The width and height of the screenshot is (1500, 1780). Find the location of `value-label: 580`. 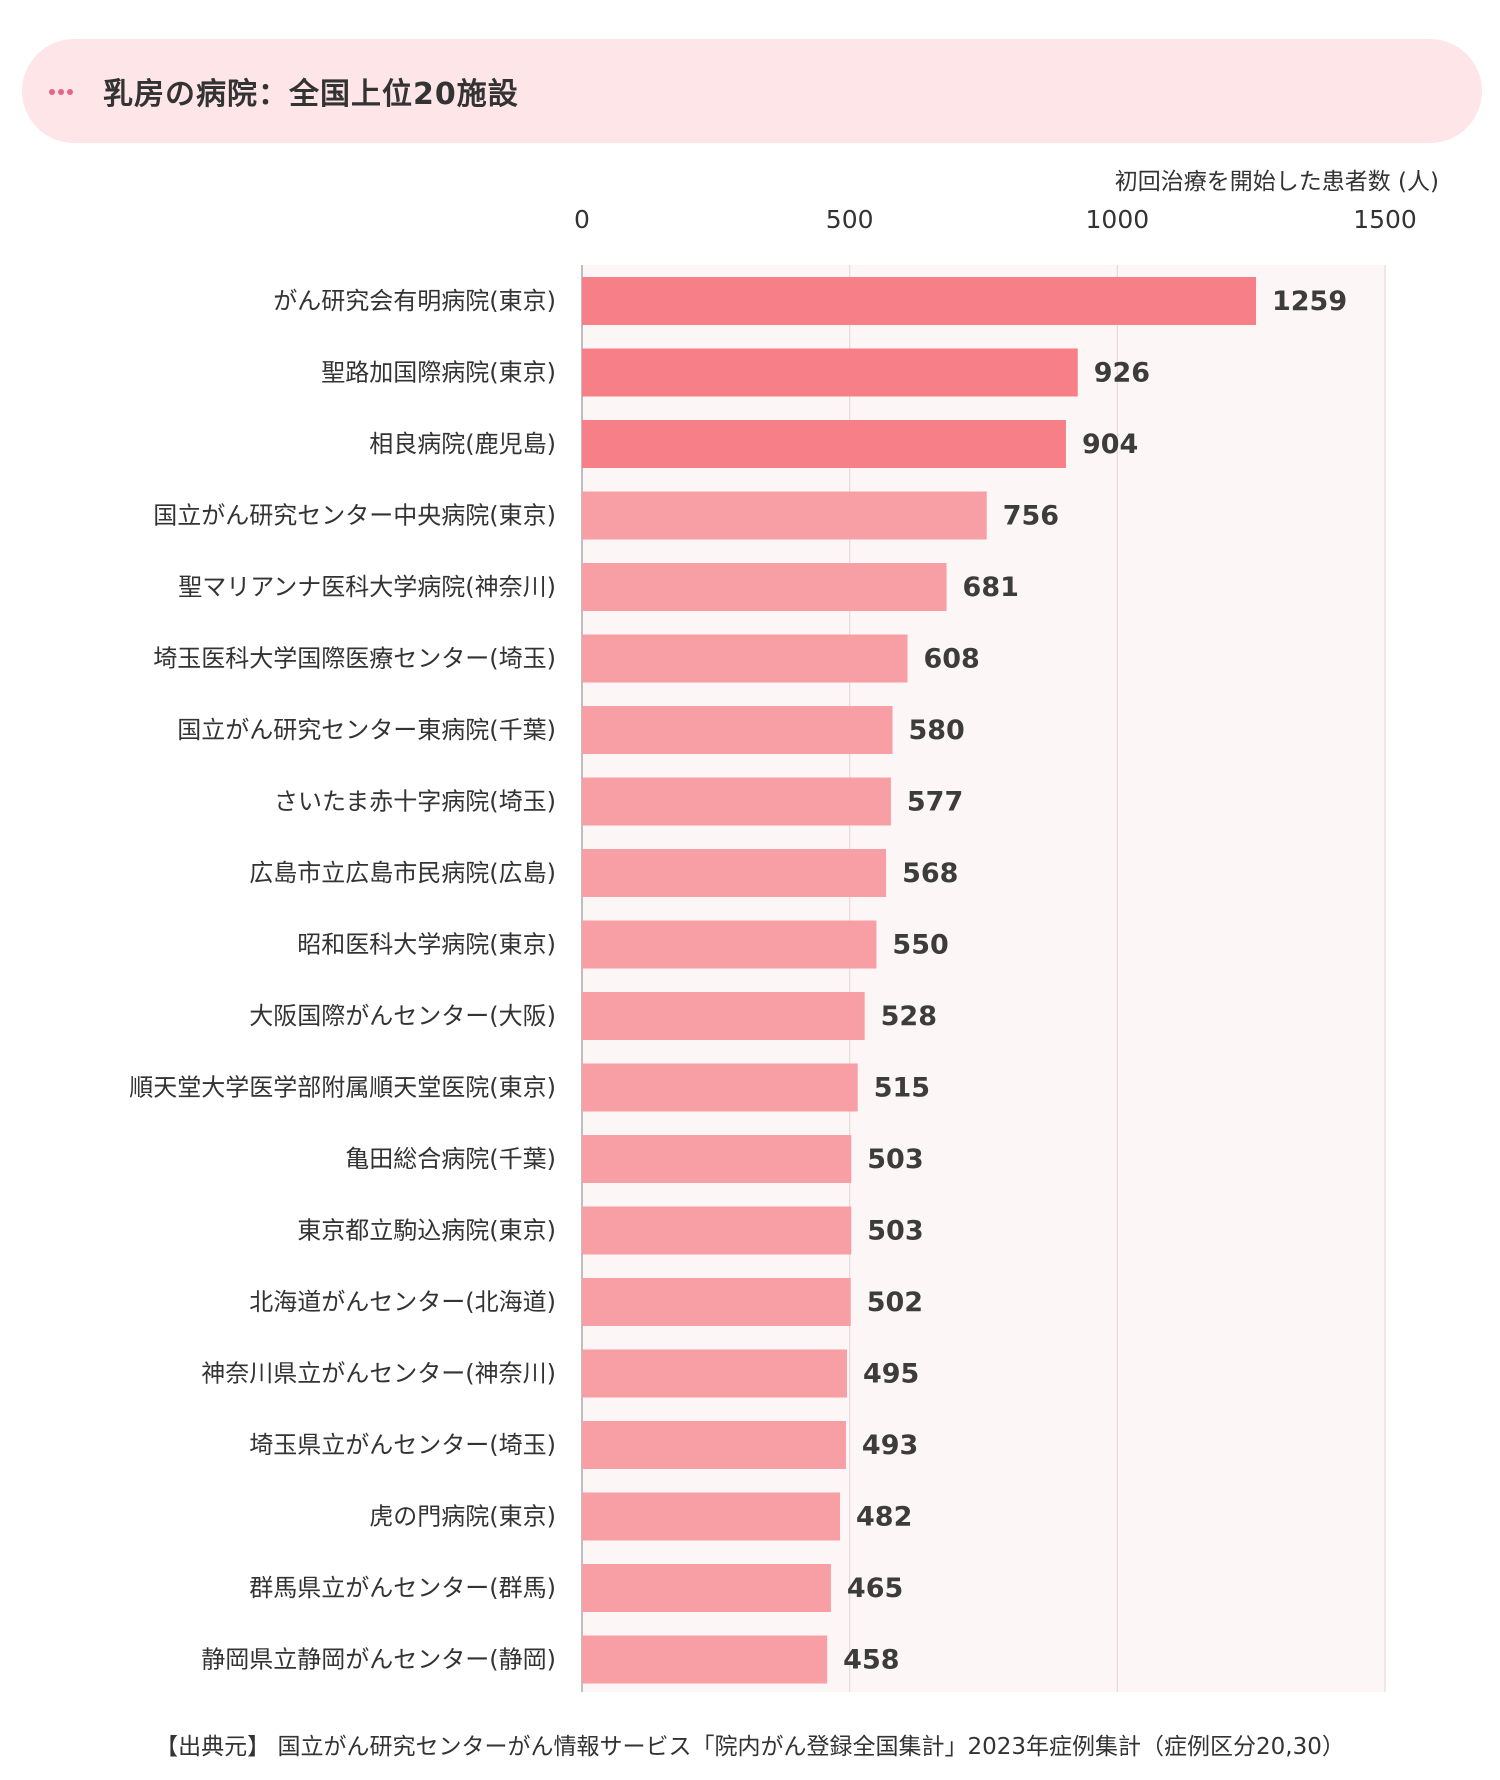

value-label: 580 is located at coordinates (936, 730).